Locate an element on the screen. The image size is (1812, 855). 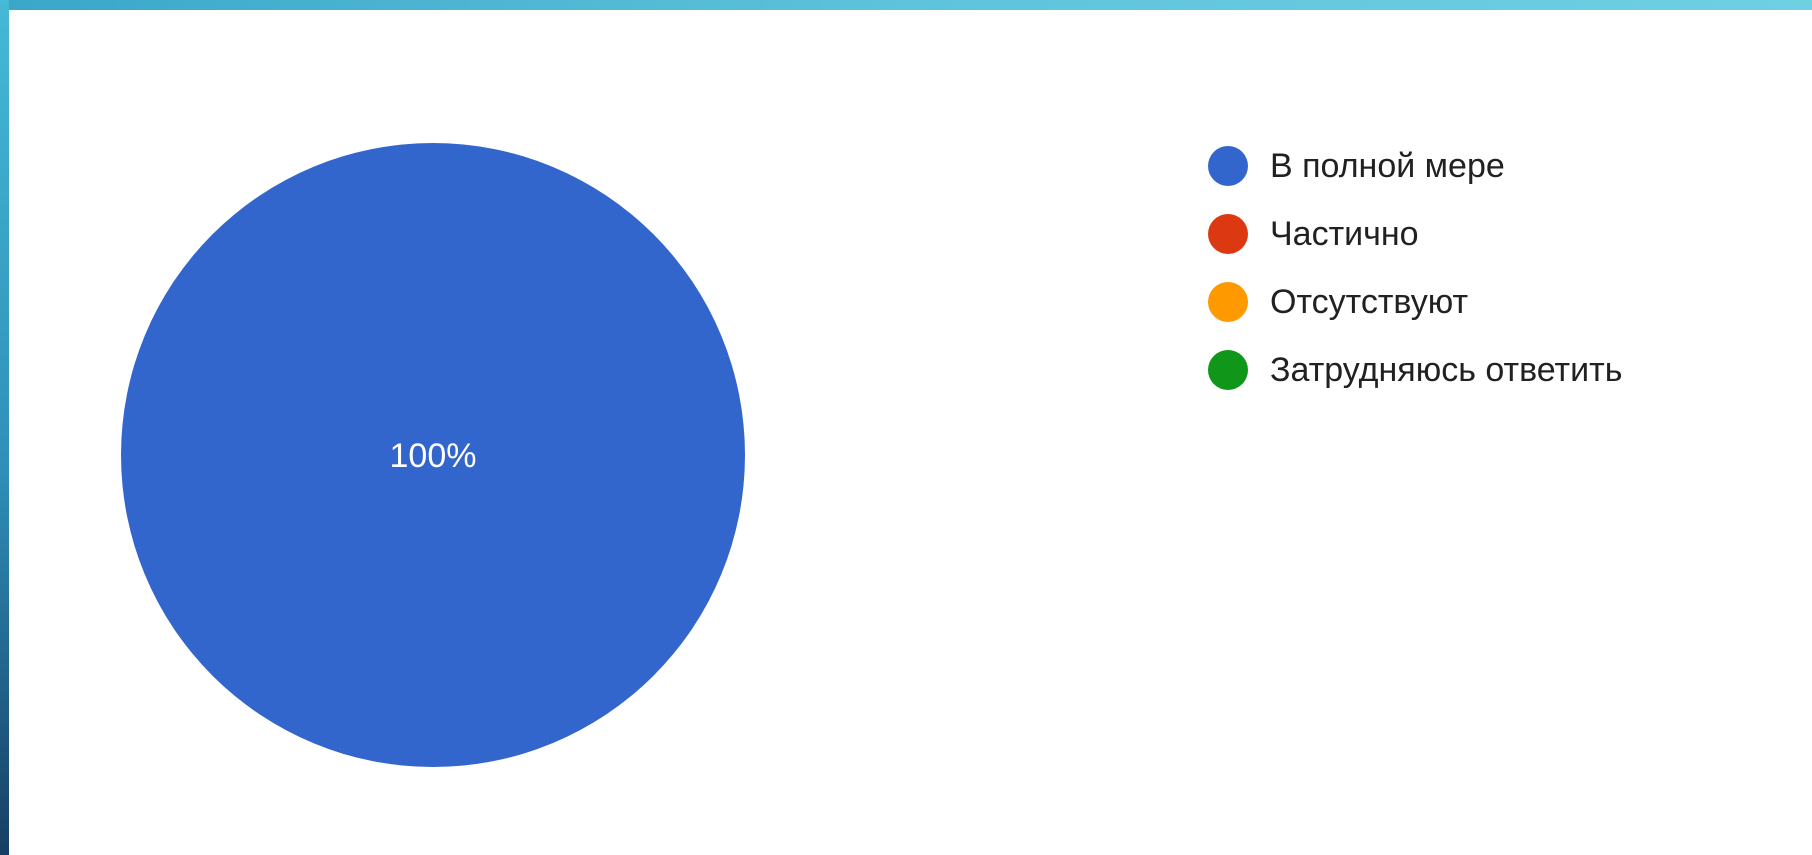
legend-label: Затрудняюсь ответить is located at coordinates (1446, 369).